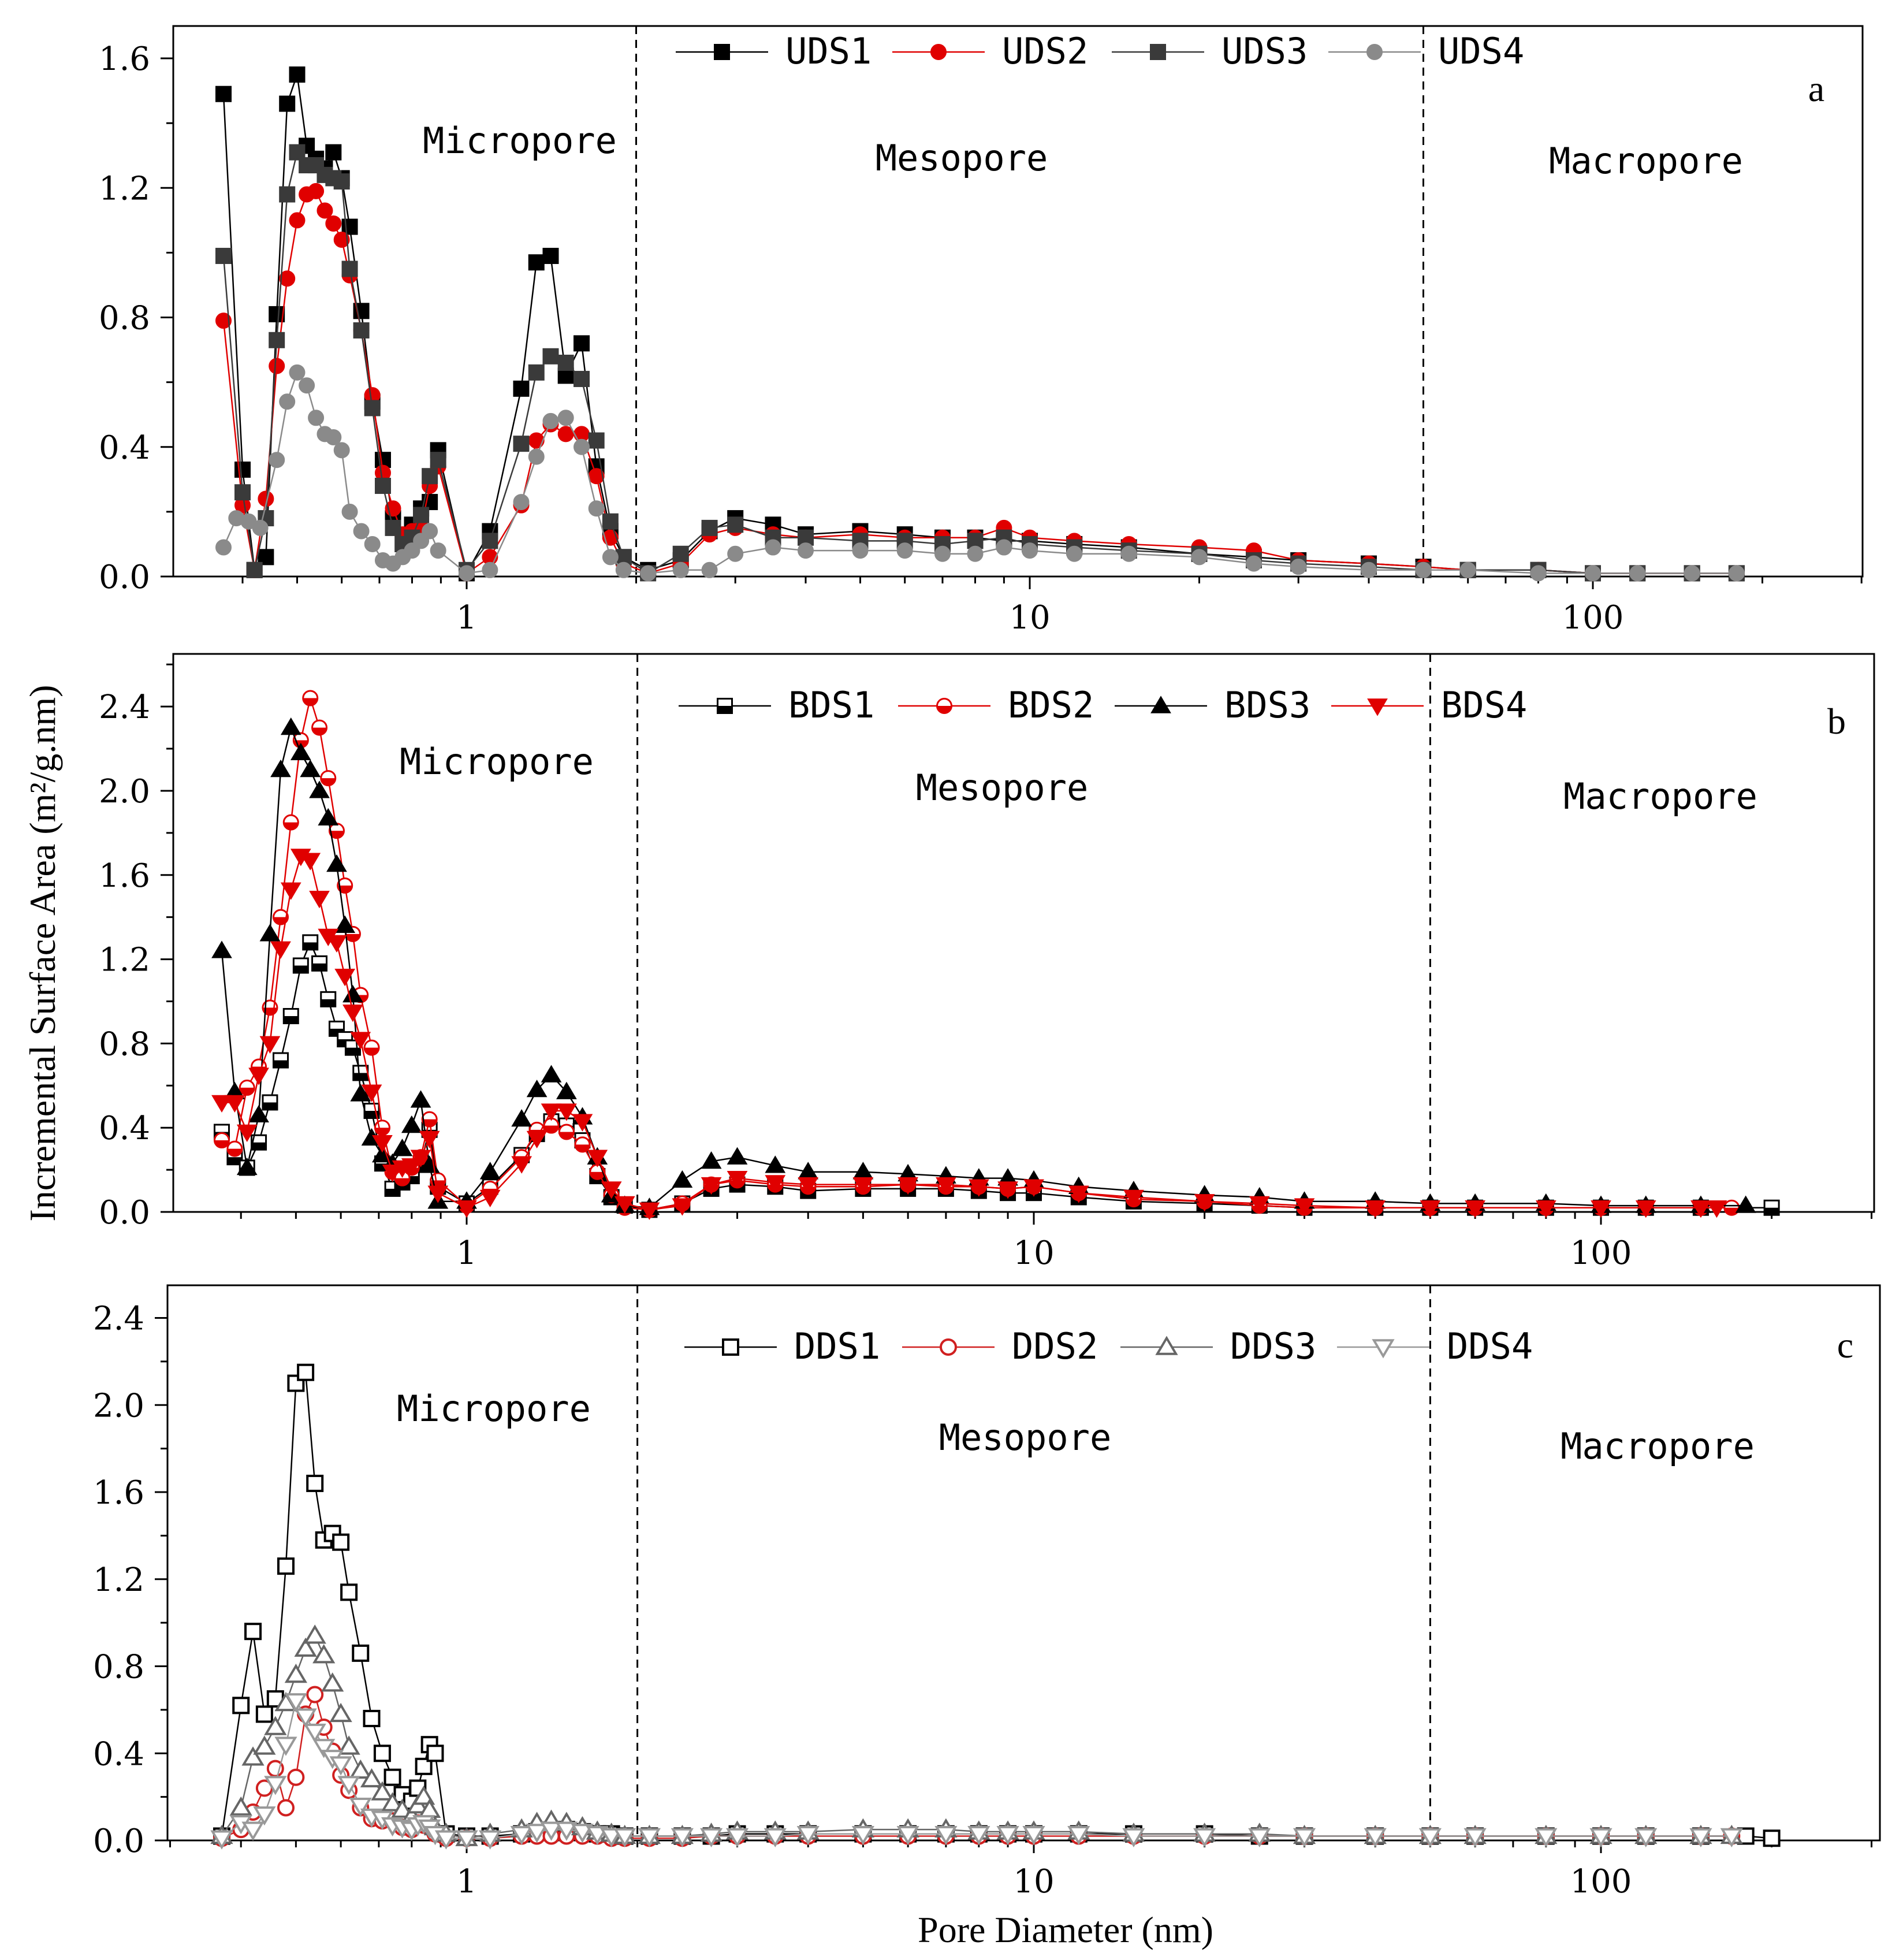 The image size is (1903, 1960). I want to click on bds1-line, so click(996, 1075).